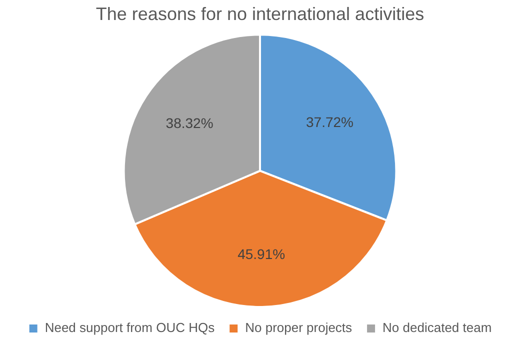 Image resolution: width=520 pixels, height=349 pixels. What do you see at coordinates (260, 14) in the screenshot?
I see `chart-title: The reasons for no international activities` at bounding box center [260, 14].